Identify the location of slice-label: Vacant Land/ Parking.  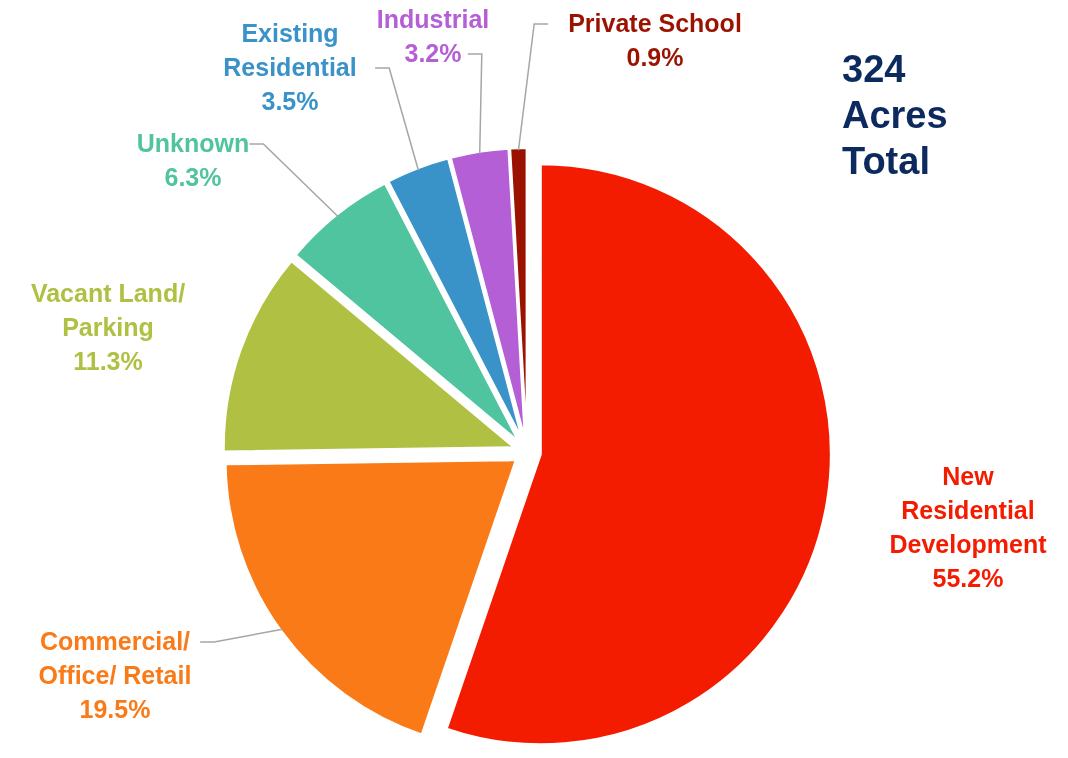
(108, 310).